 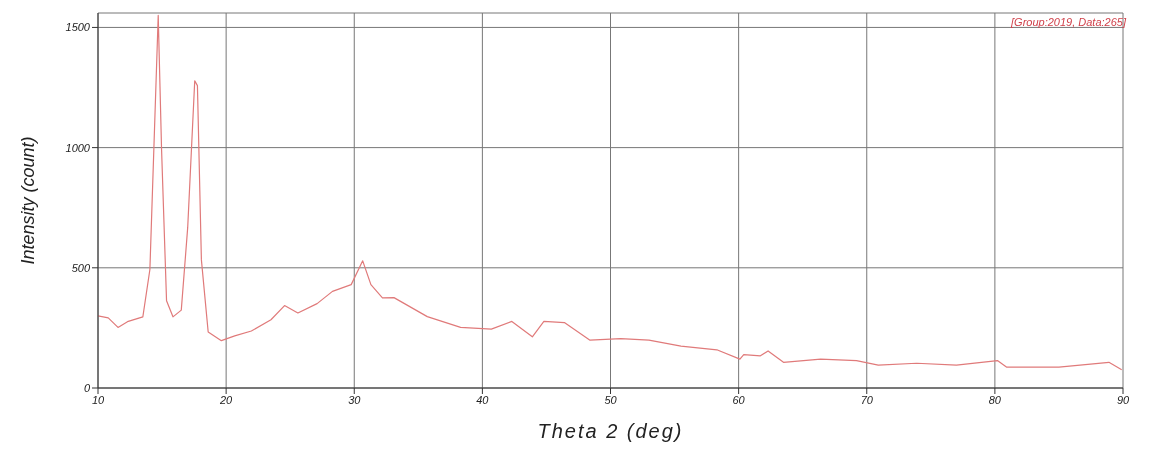 What do you see at coordinates (81, 267) in the screenshot?
I see `y-tick-label: 500` at bounding box center [81, 267].